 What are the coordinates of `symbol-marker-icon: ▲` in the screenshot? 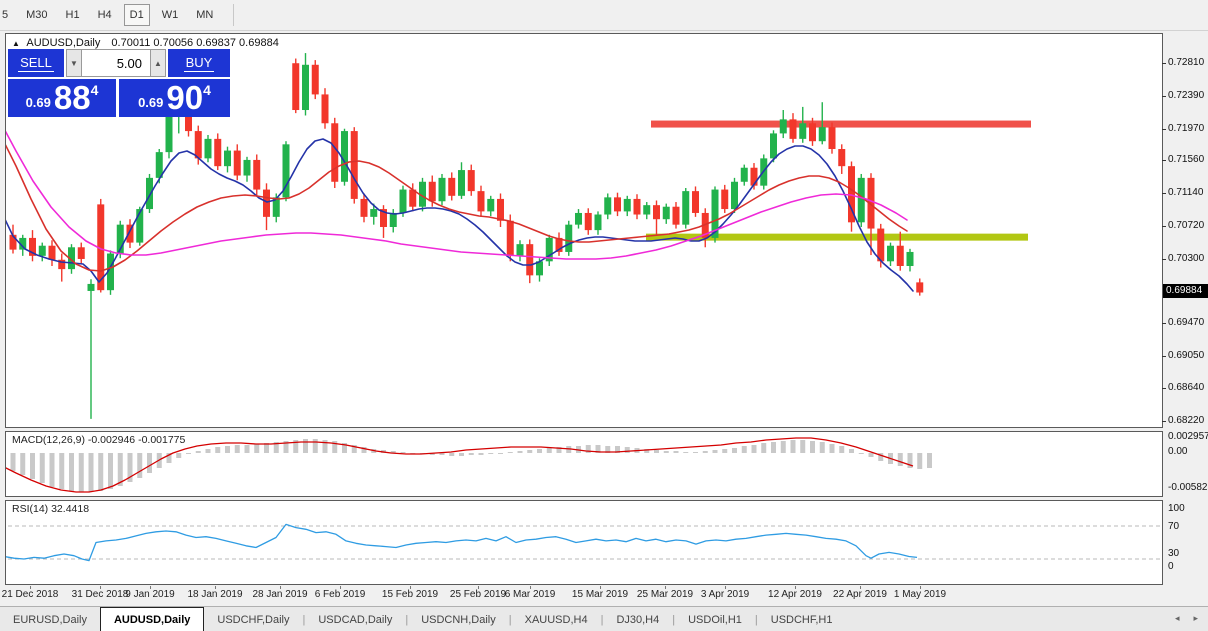 It's located at (16, 43).